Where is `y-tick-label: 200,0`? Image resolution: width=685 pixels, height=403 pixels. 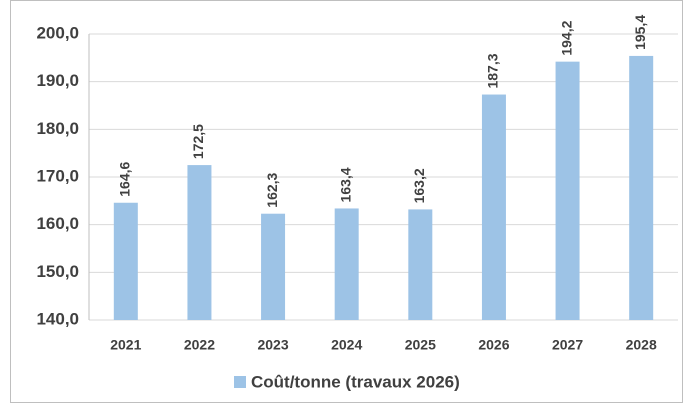
y-tick-label: 200,0 is located at coordinates (57, 32).